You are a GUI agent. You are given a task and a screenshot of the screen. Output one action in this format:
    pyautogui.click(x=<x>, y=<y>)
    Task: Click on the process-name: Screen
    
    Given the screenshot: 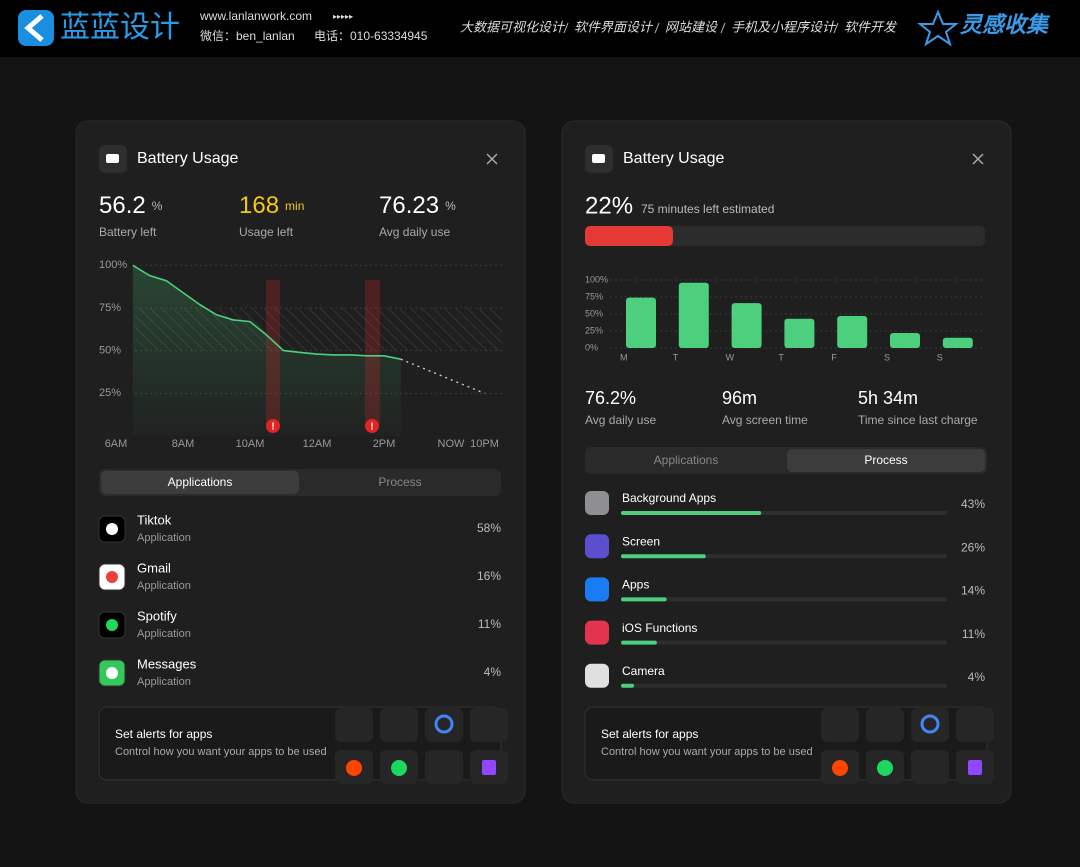 What is the action you would take?
    pyautogui.click(x=641, y=541)
    